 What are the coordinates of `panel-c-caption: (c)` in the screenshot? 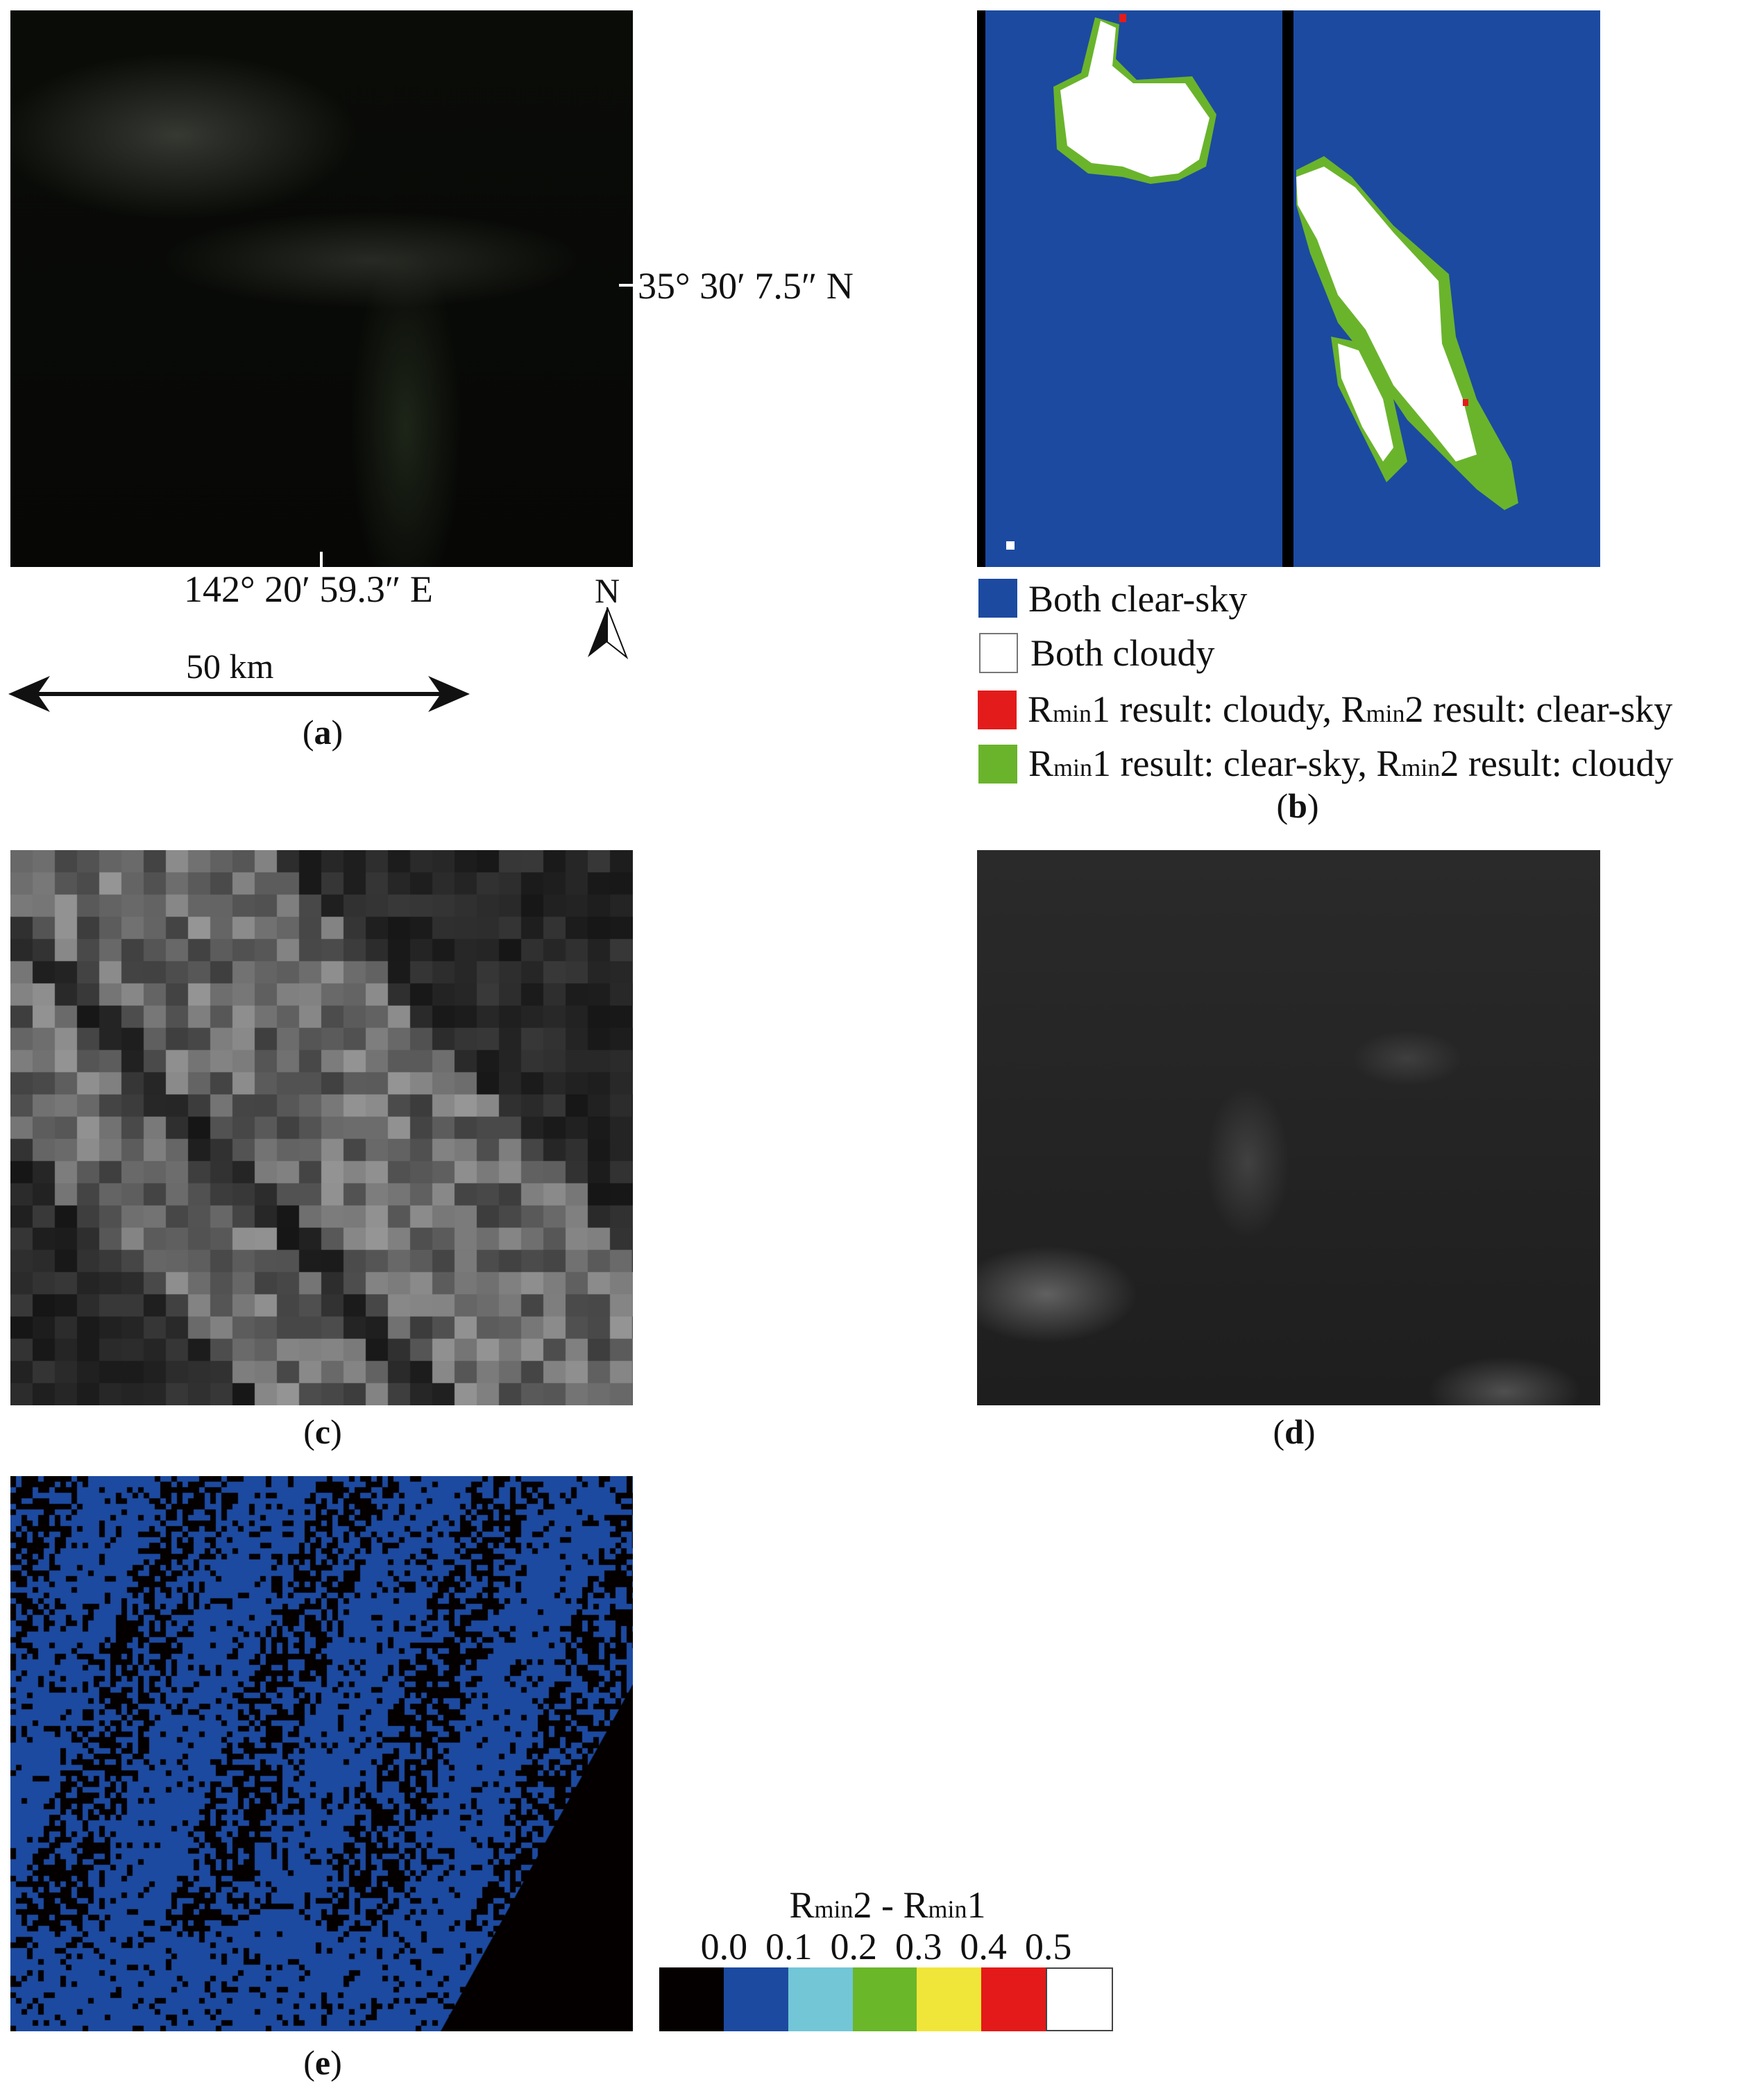 It's located at (322, 1432).